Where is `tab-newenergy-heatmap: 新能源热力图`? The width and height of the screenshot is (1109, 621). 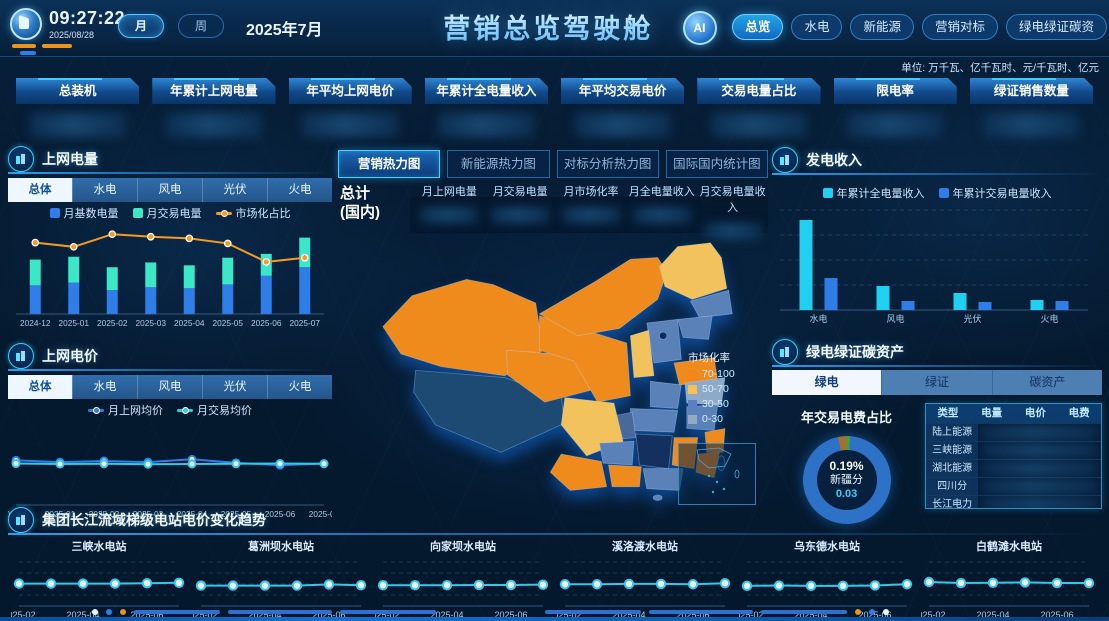 tab-newenergy-heatmap: 新能源热力图 is located at coordinates (498, 164).